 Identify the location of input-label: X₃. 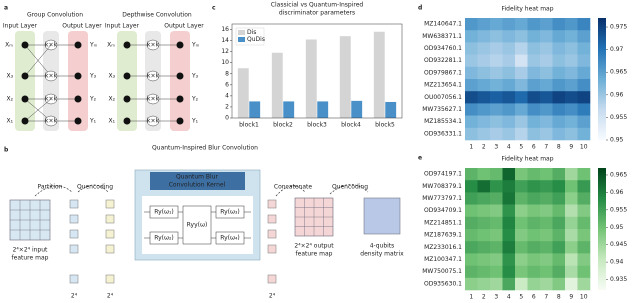
(111, 76).